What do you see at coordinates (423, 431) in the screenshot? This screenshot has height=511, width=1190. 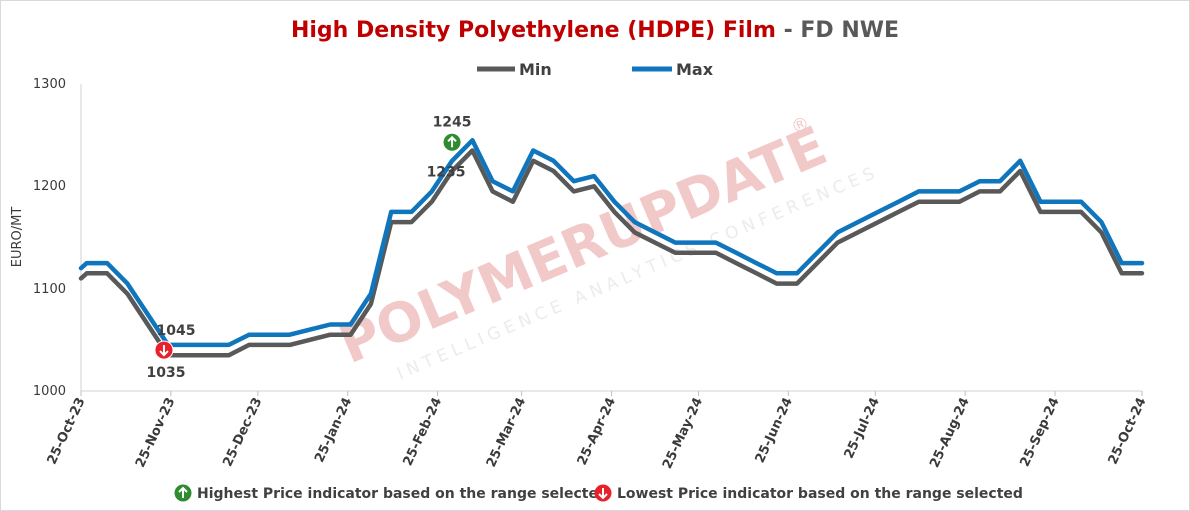 I see `x-tick-label: 25-Feb-24` at bounding box center [423, 431].